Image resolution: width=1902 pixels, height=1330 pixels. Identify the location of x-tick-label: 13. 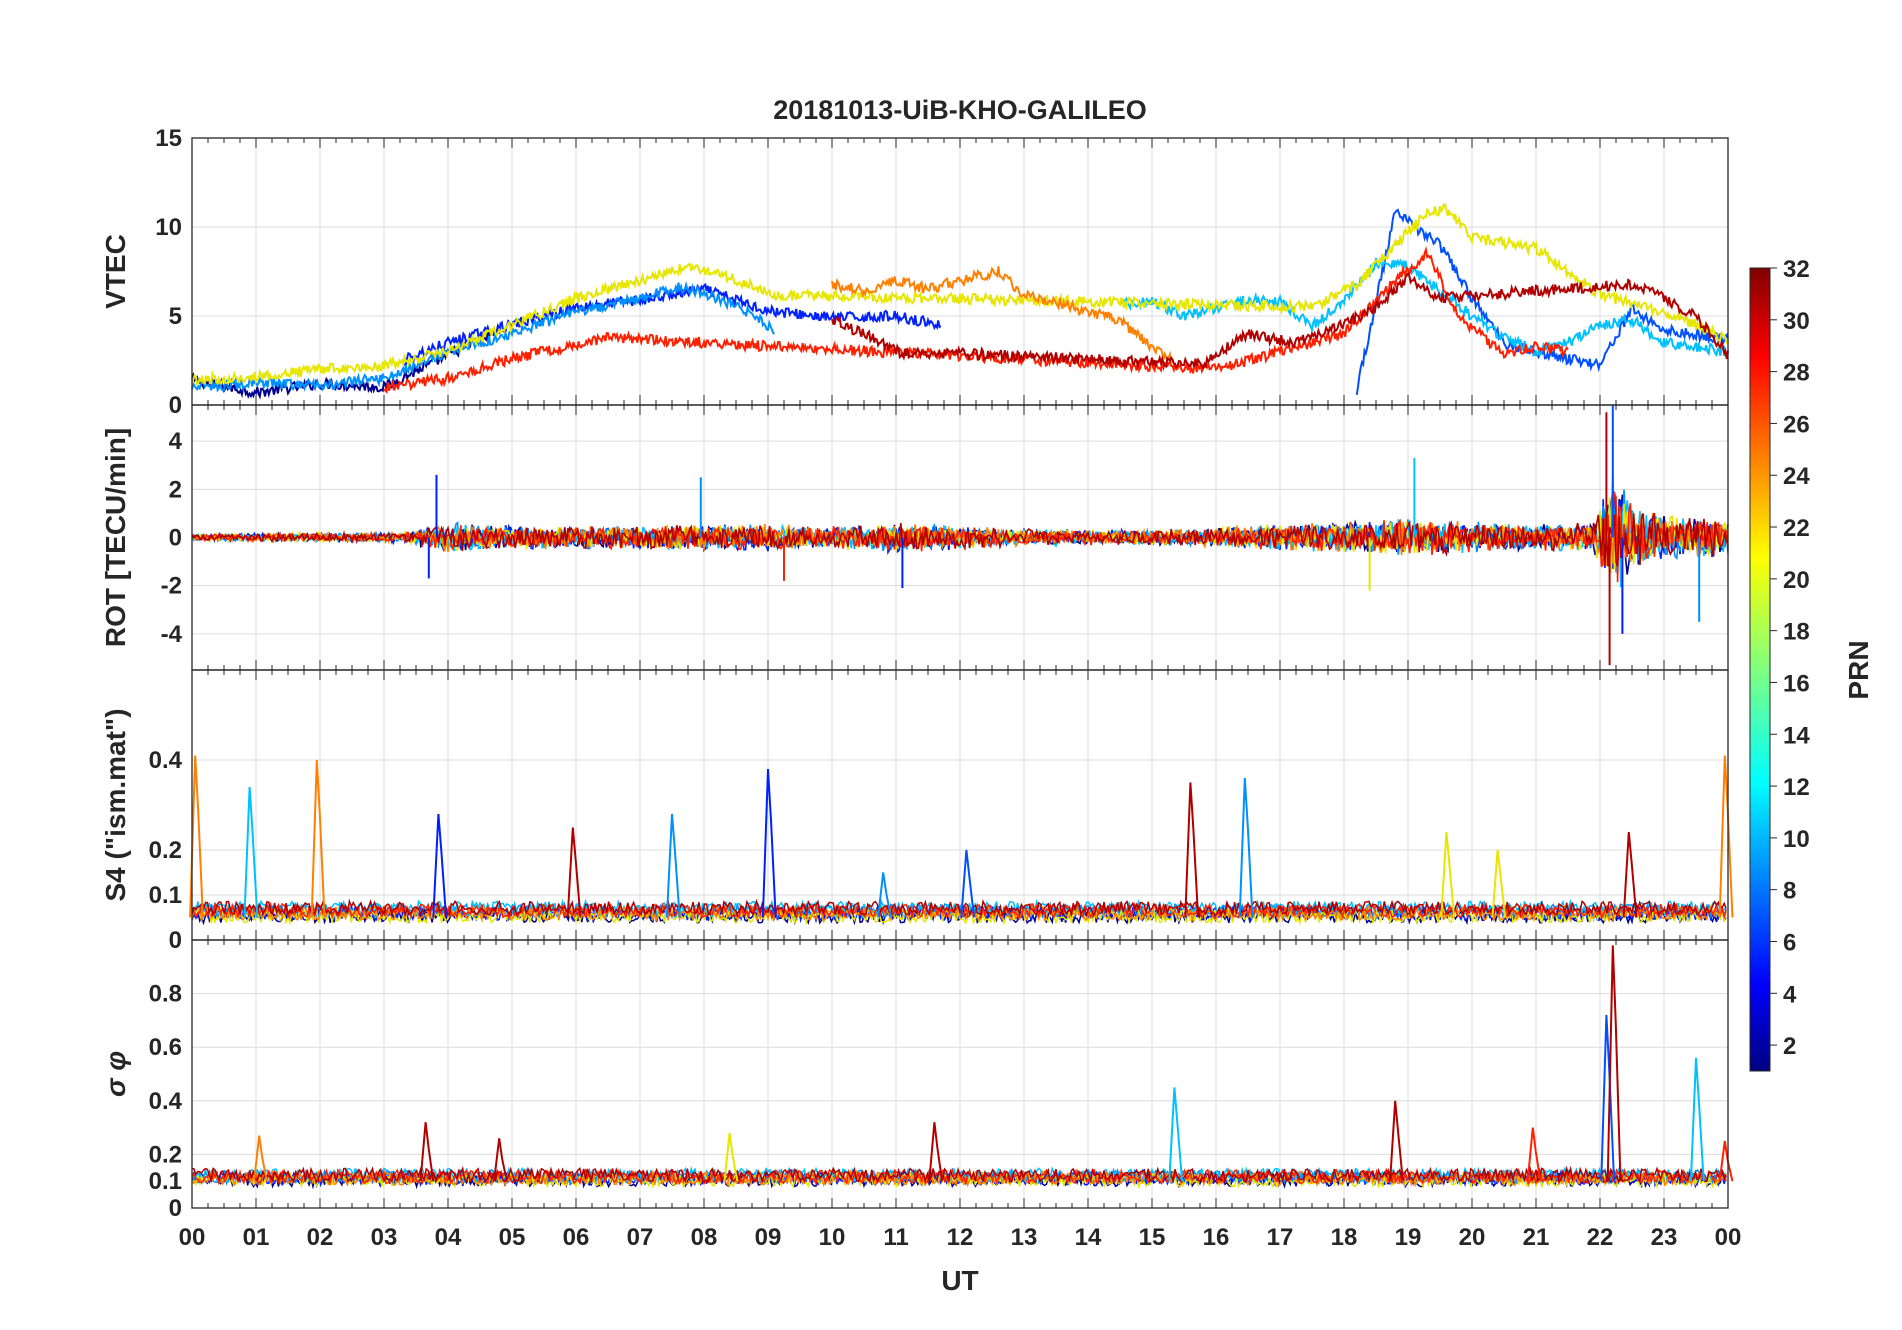
(1024, 1237).